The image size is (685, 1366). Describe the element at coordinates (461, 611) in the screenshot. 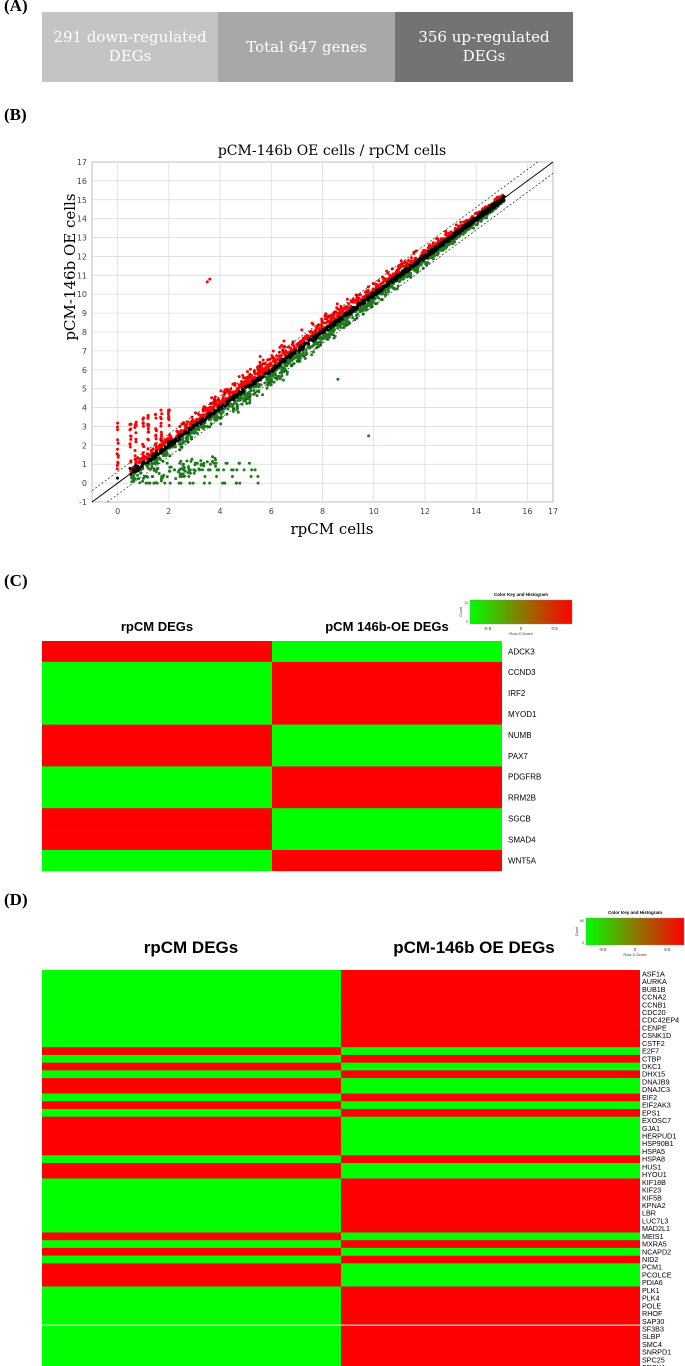

I see `color-key-y-label: Count` at that location.